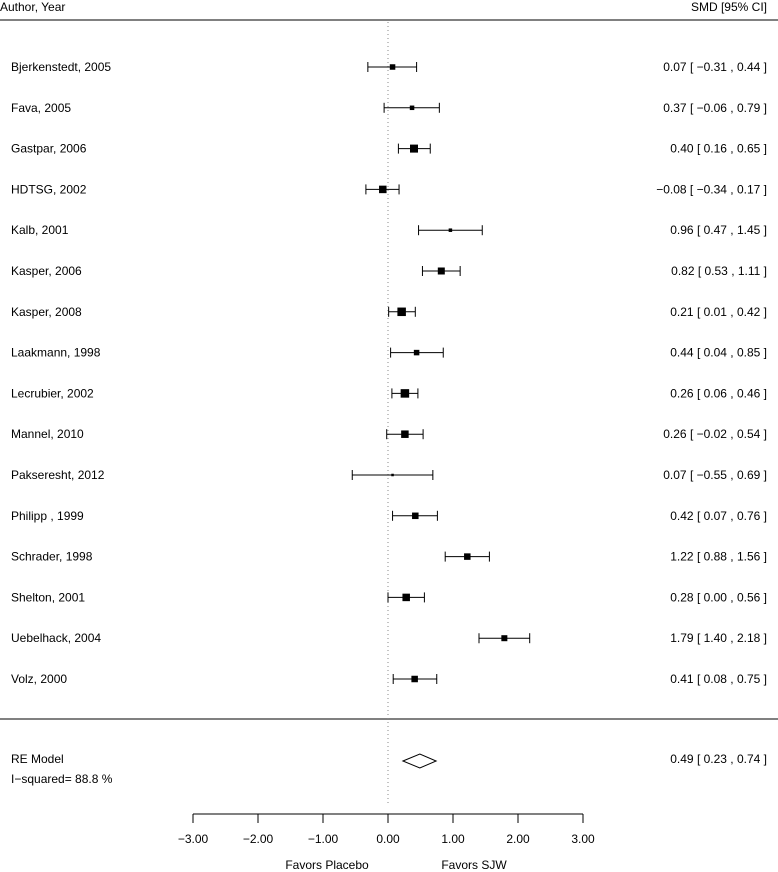 The image size is (778, 872). Describe the element at coordinates (718, 679) in the screenshot. I see `study-ci-text: 0.41 [ 0.08 , 0.75 ]` at that location.